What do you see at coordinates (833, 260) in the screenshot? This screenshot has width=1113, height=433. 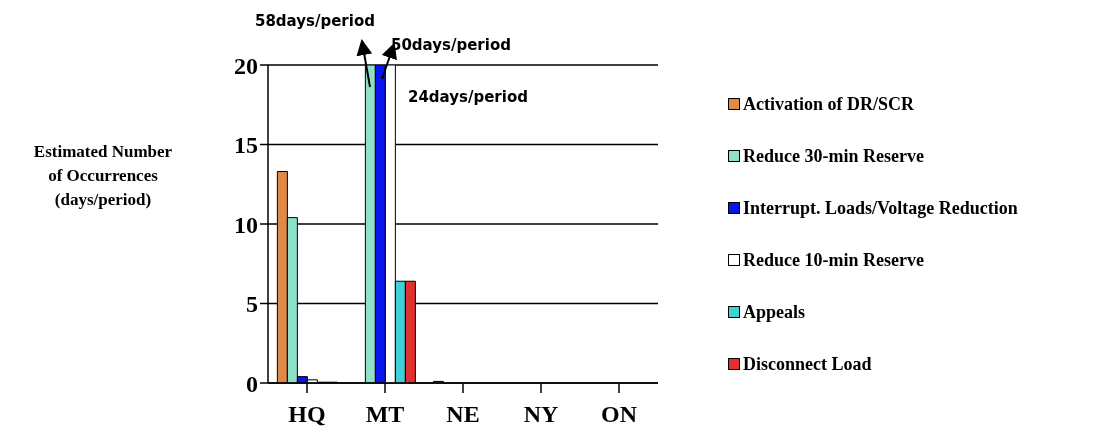 I see `legend-label: Reduce 10-min Reserve` at bounding box center [833, 260].